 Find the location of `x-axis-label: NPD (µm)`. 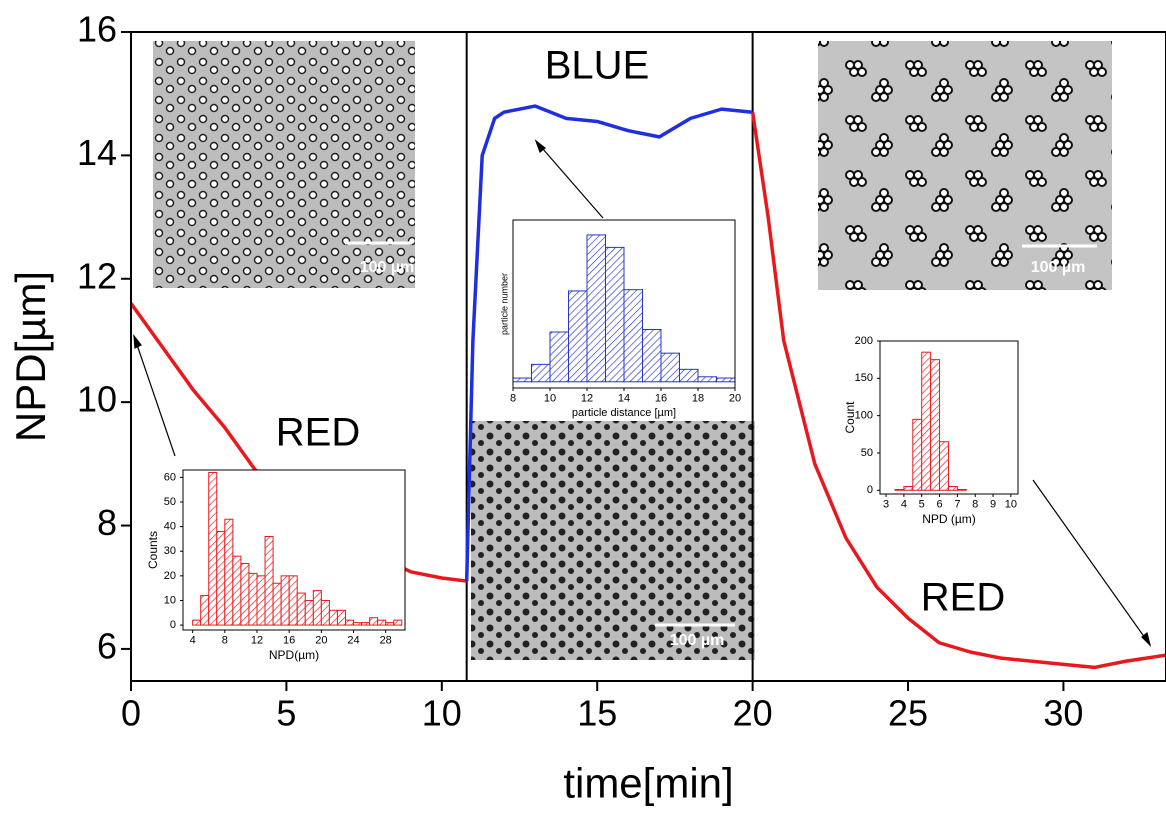

x-axis-label: NPD (µm) is located at coordinates (949, 519).